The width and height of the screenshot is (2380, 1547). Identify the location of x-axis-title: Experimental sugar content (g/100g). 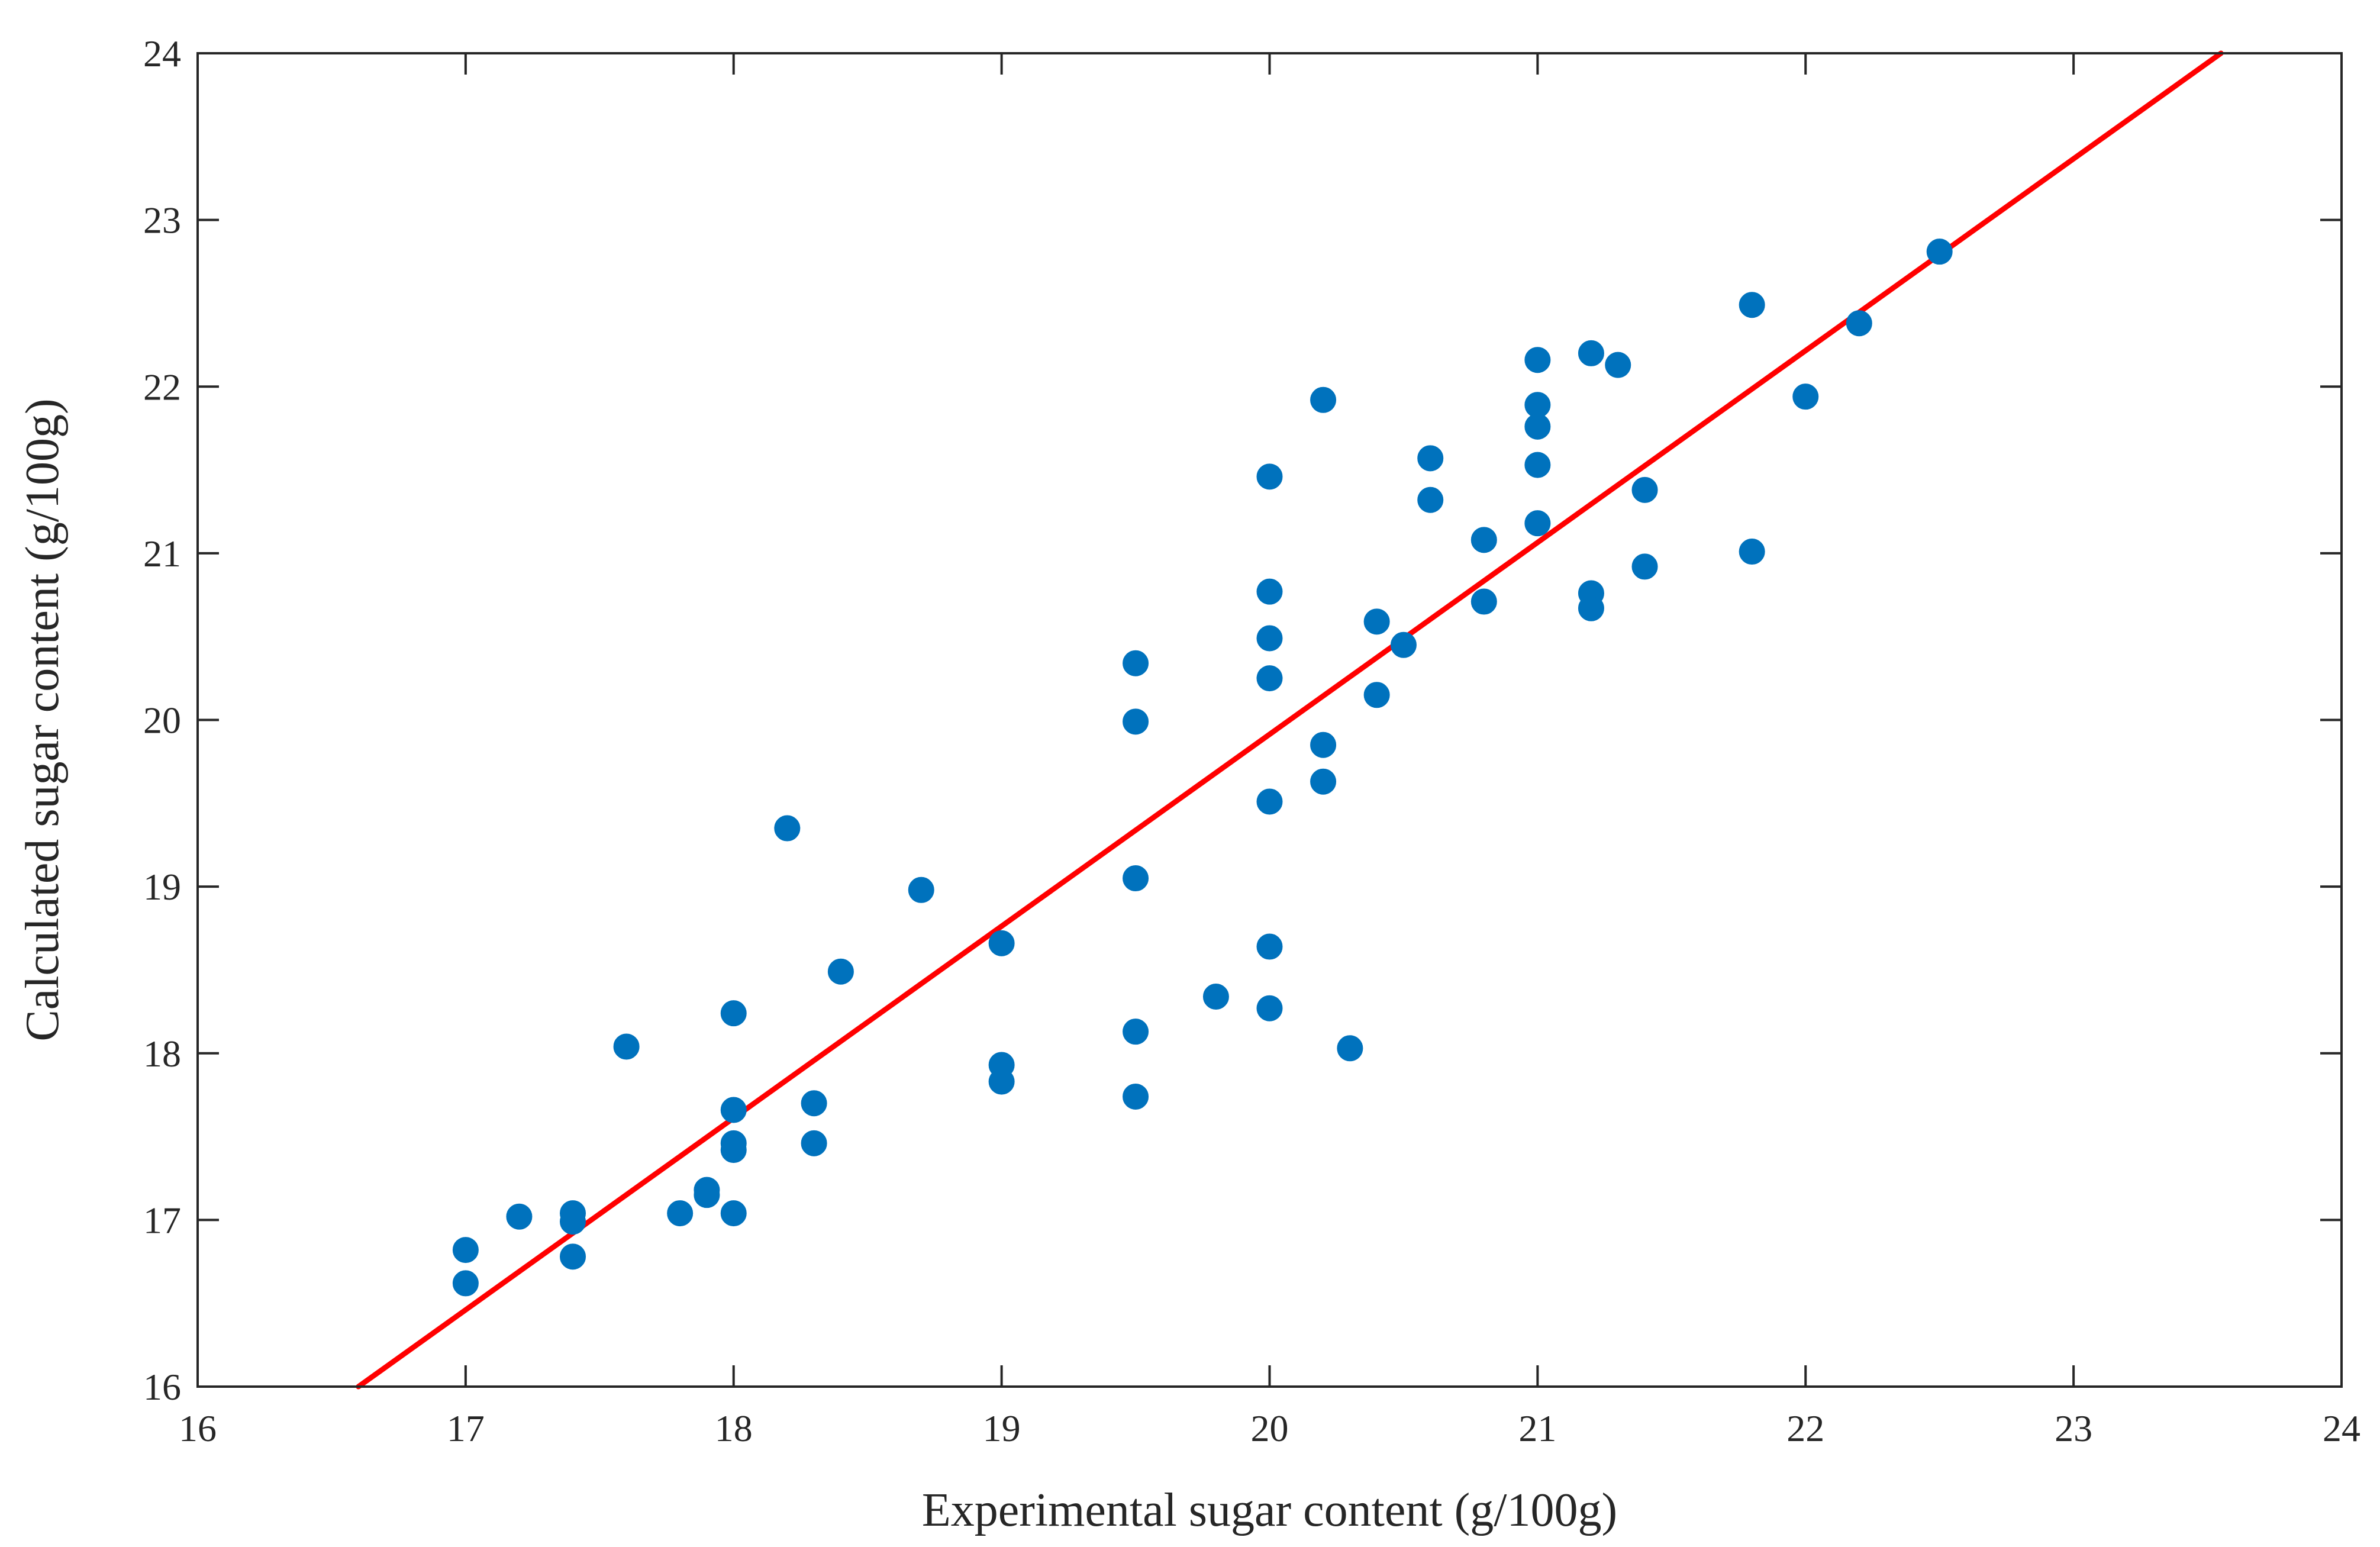
(1269, 1510).